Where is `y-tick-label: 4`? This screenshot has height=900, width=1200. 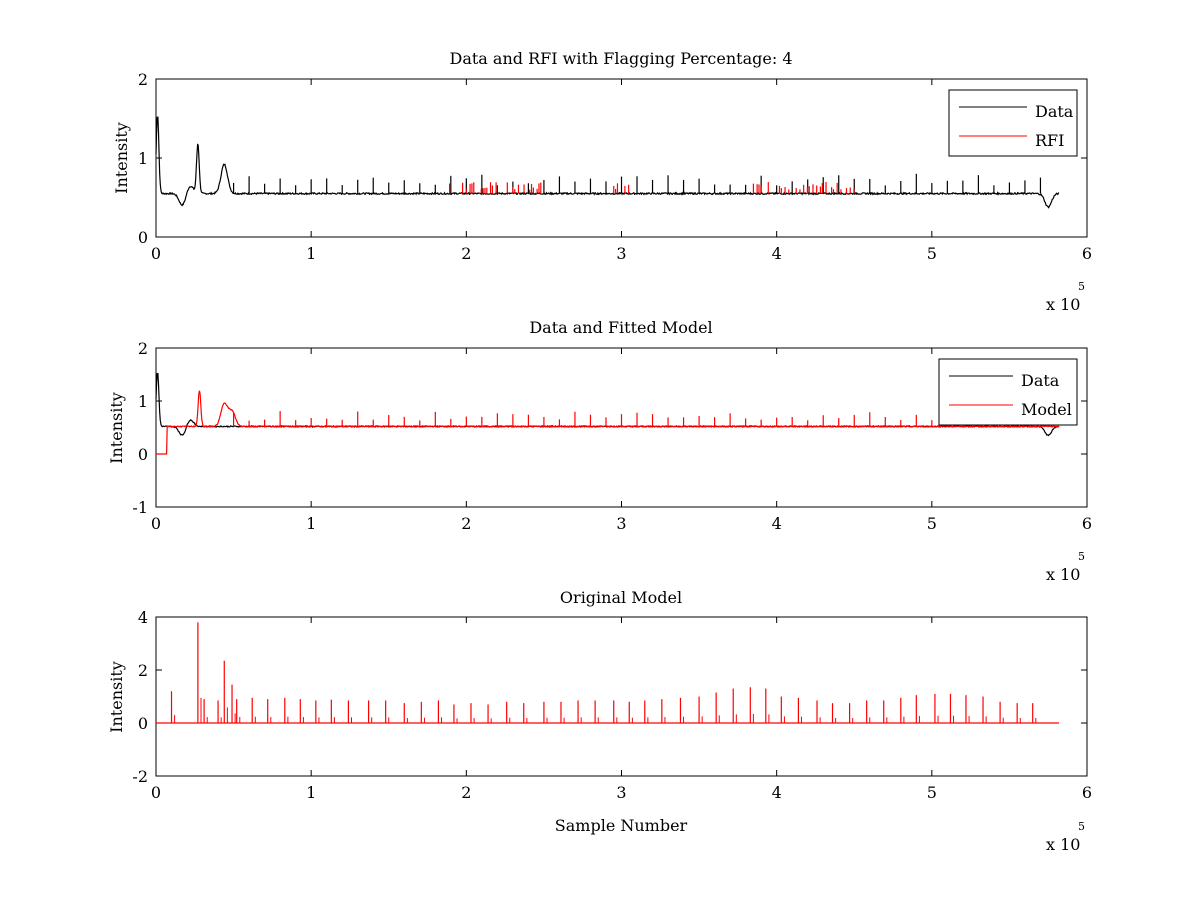
y-tick-label: 4 is located at coordinates (143, 617).